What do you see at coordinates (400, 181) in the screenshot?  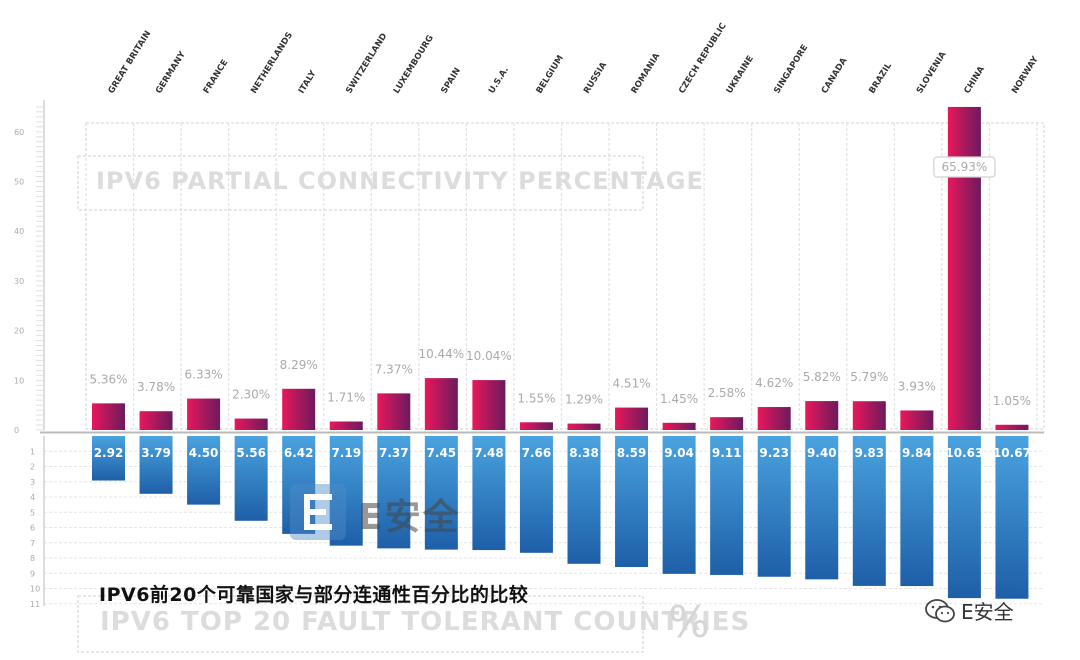 I see `top-chart-title: IPV6 PARTIAL CONNECTIVITY PERCENTAGE` at bounding box center [400, 181].